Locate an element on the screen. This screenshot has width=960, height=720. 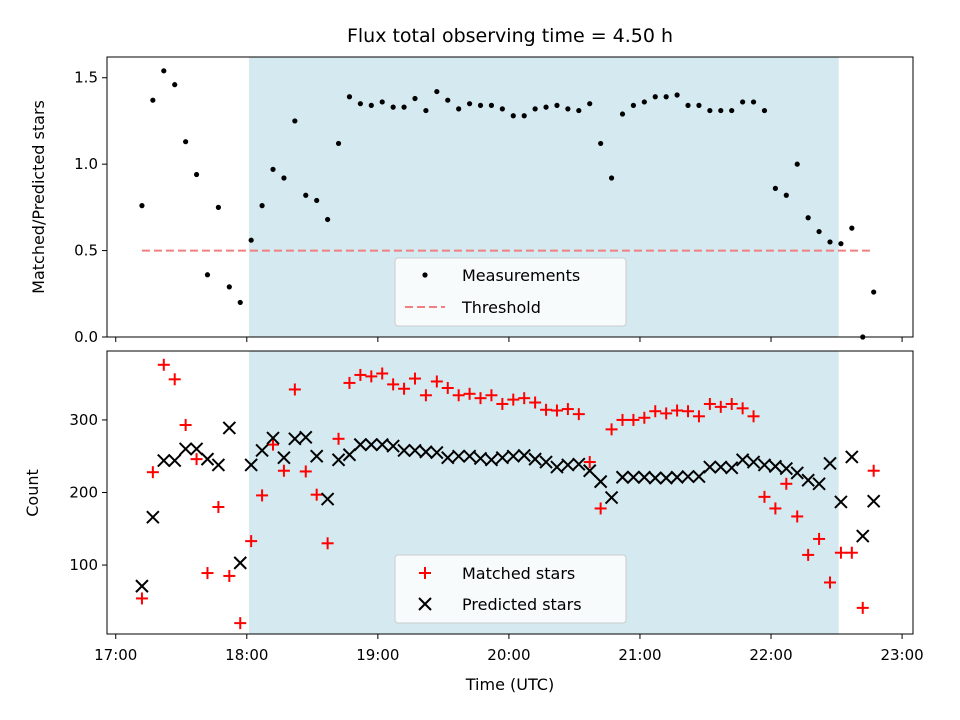
legend-matched-marker is located at coordinates (425, 573).